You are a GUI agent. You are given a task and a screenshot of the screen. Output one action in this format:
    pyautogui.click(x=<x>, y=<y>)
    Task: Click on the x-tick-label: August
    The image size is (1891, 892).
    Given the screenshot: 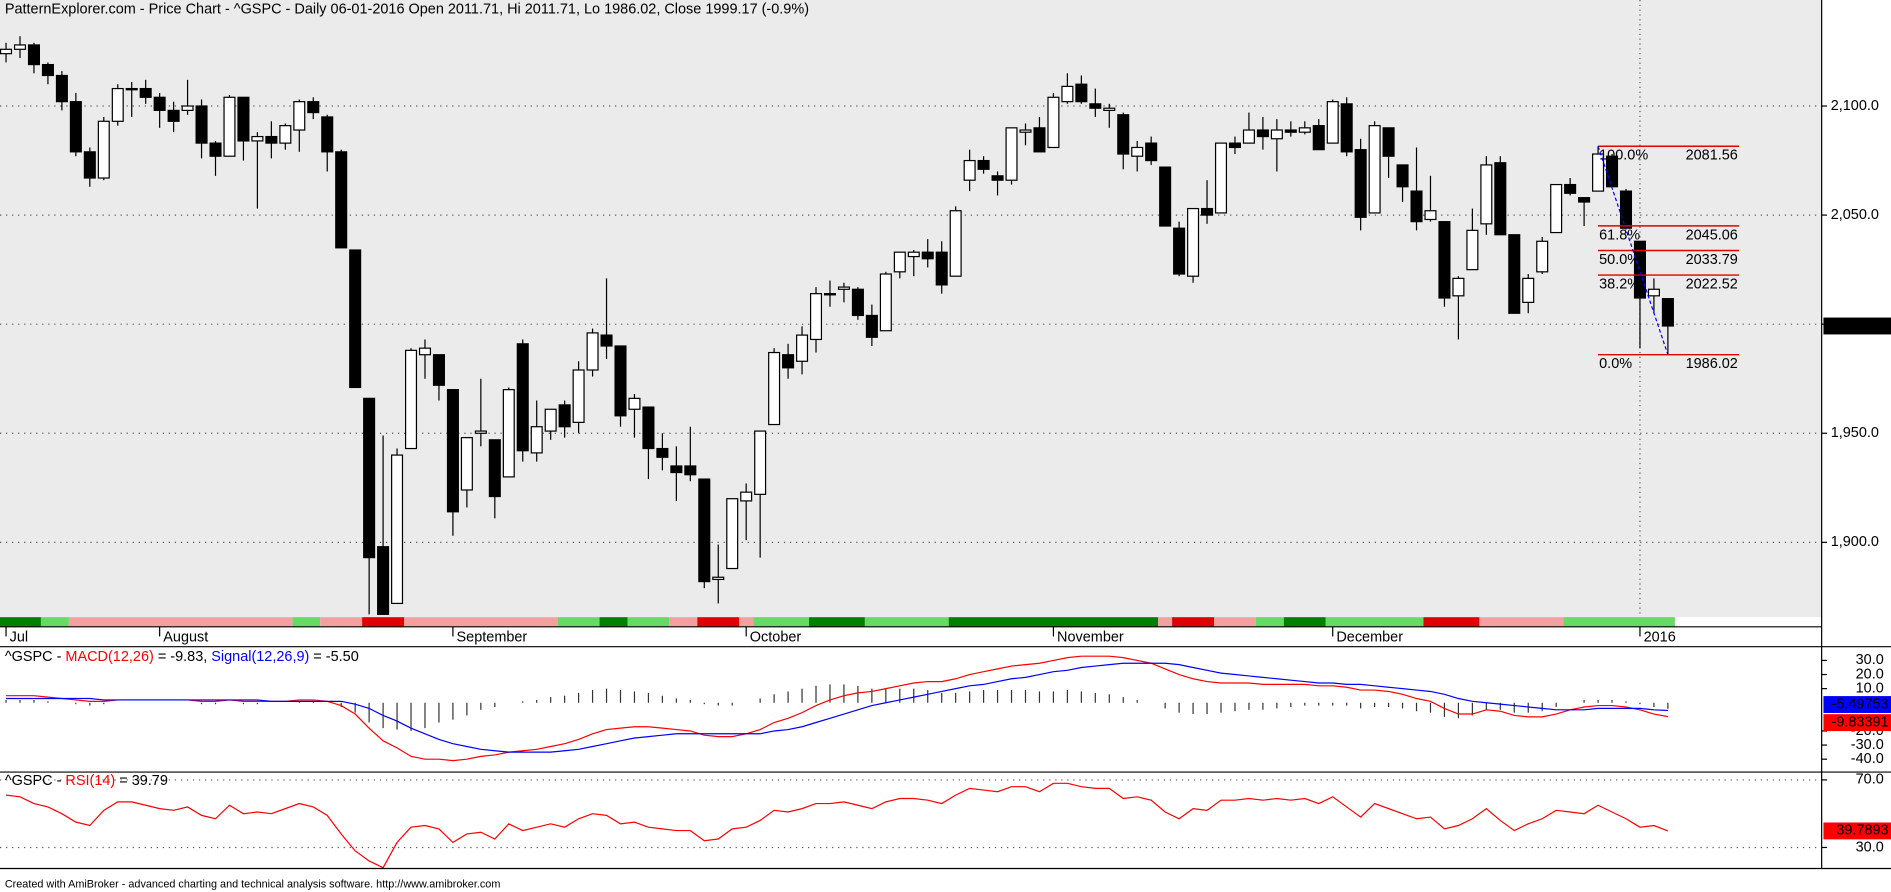 What is the action you would take?
    pyautogui.click(x=185, y=637)
    